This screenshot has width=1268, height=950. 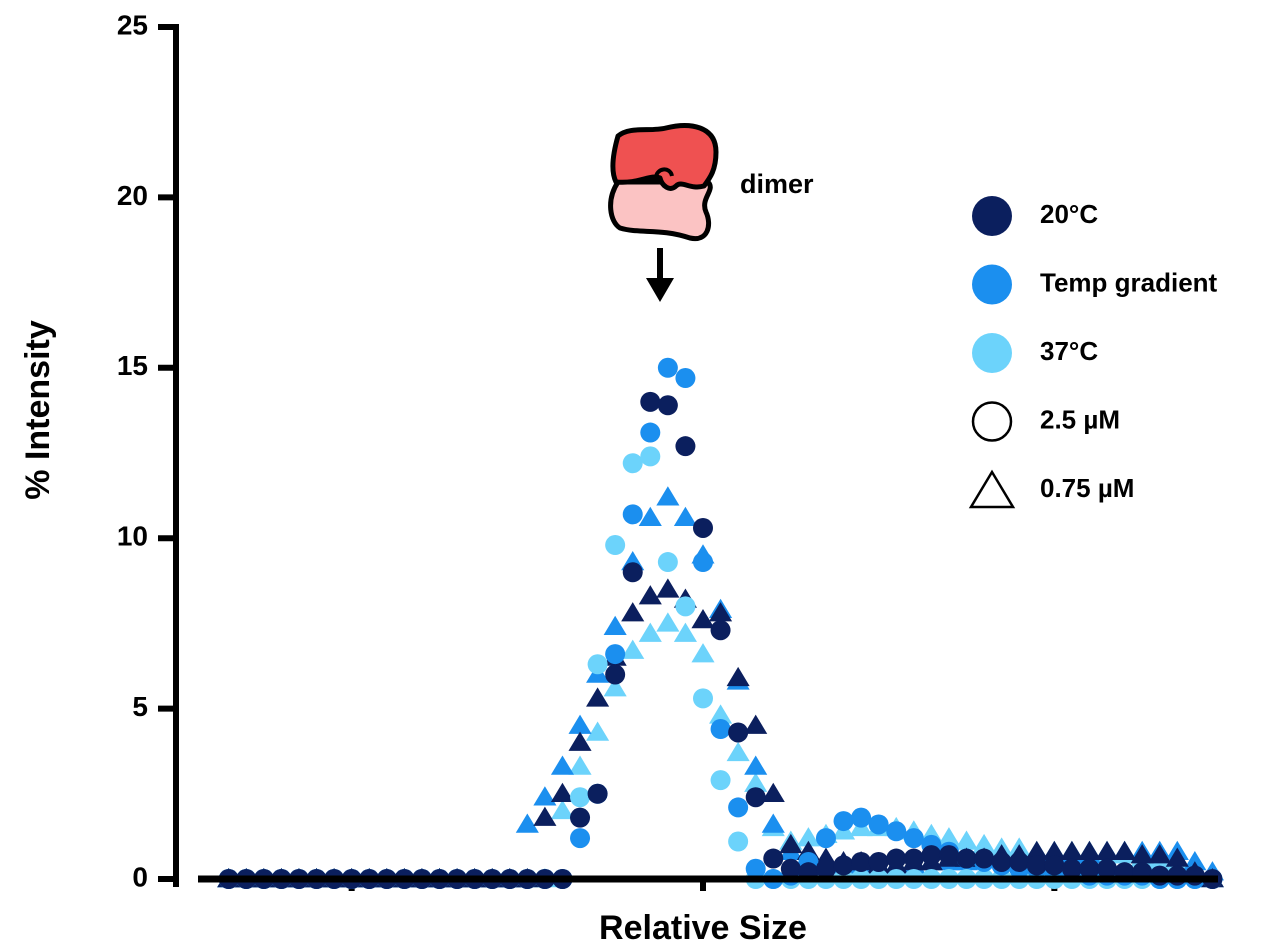 I want to click on legend-label: 2.5 µM, so click(x=1080, y=419).